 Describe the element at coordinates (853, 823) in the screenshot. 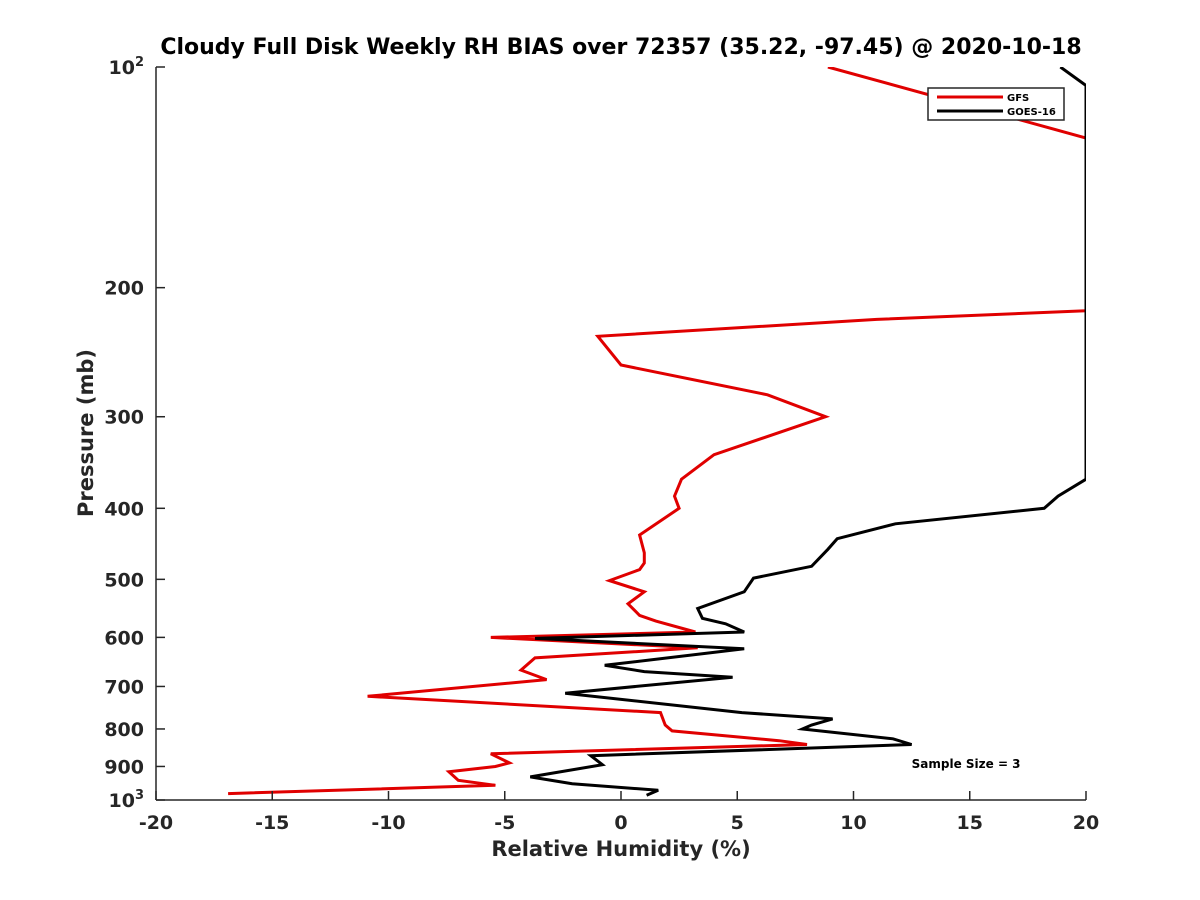

I see `x-tick-label: 10` at that location.